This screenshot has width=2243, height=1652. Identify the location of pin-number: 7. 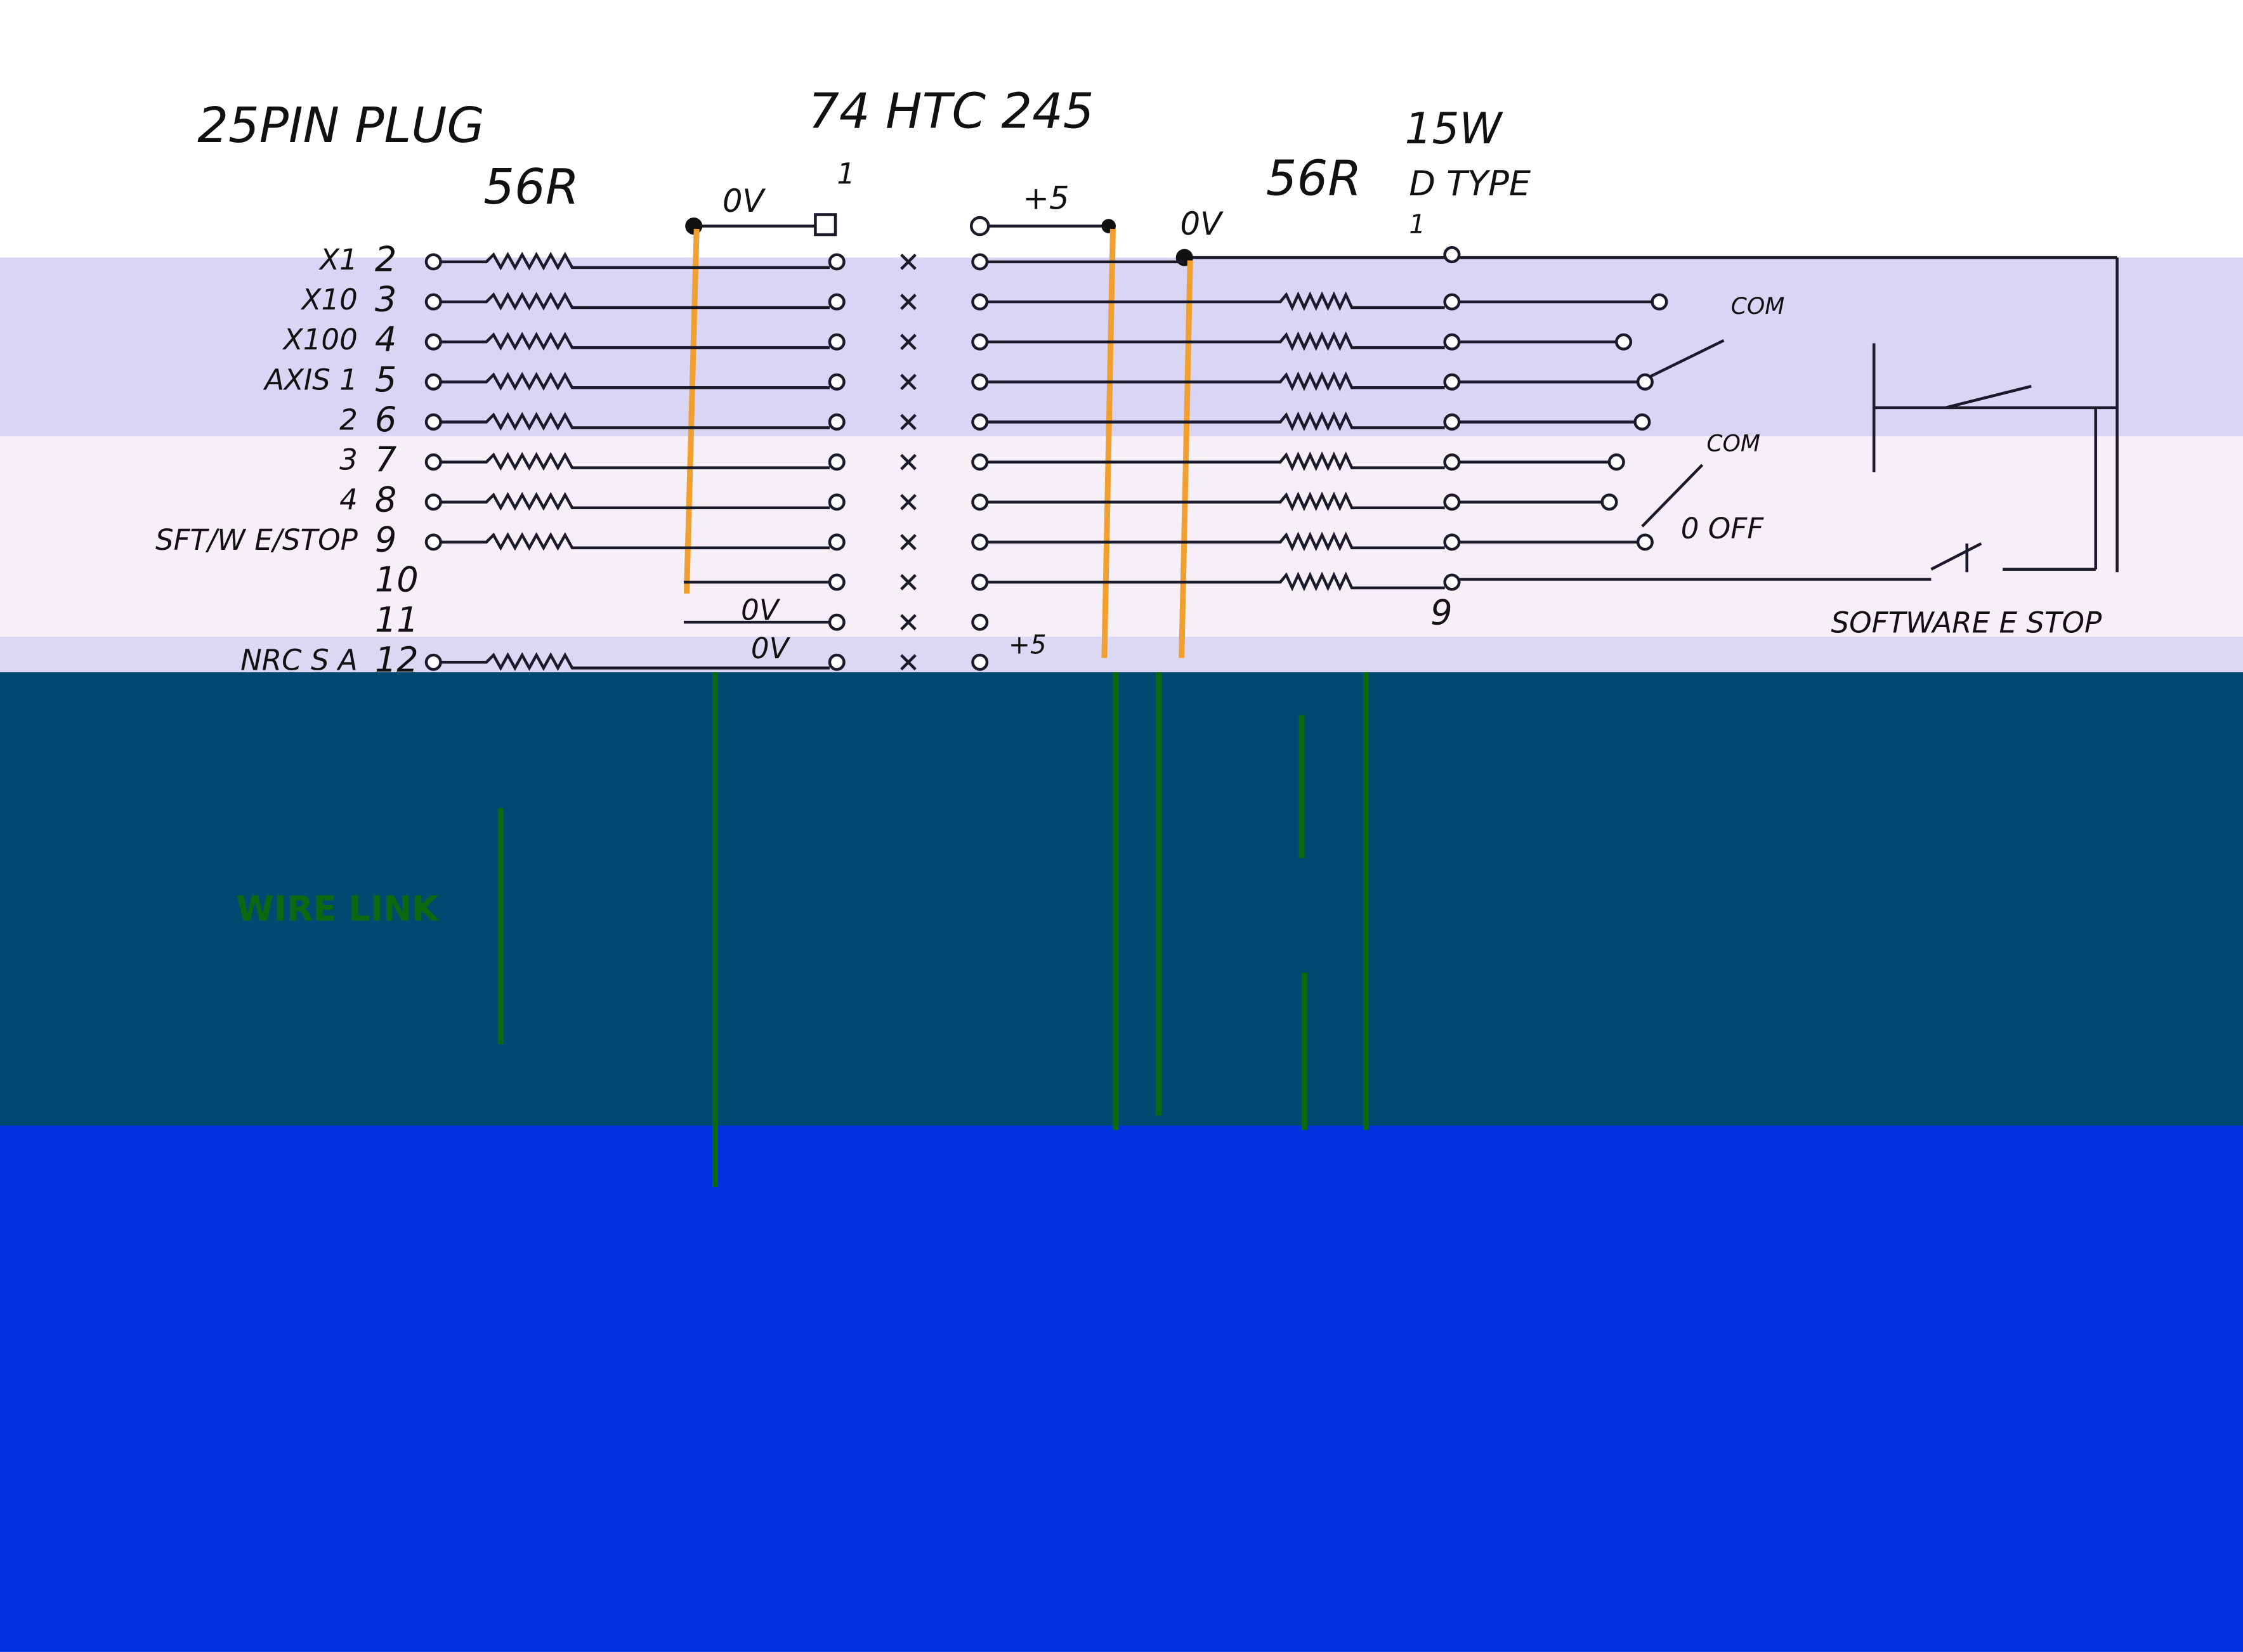
(385, 459).